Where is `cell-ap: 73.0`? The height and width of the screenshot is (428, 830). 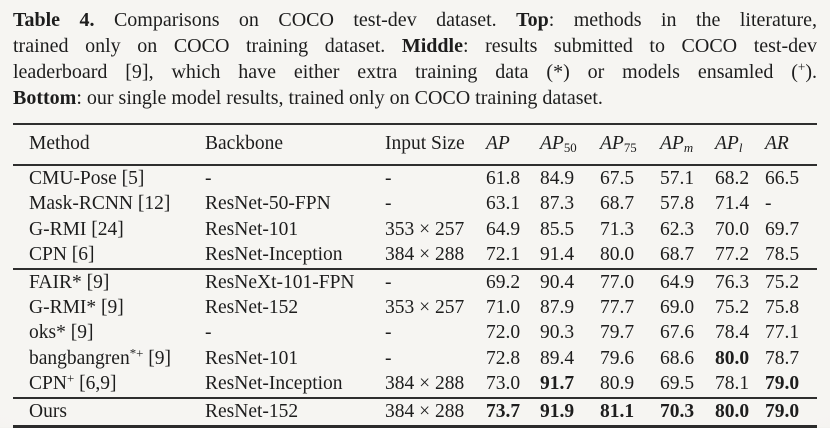
cell-ap: 73.0 is located at coordinates (513, 384).